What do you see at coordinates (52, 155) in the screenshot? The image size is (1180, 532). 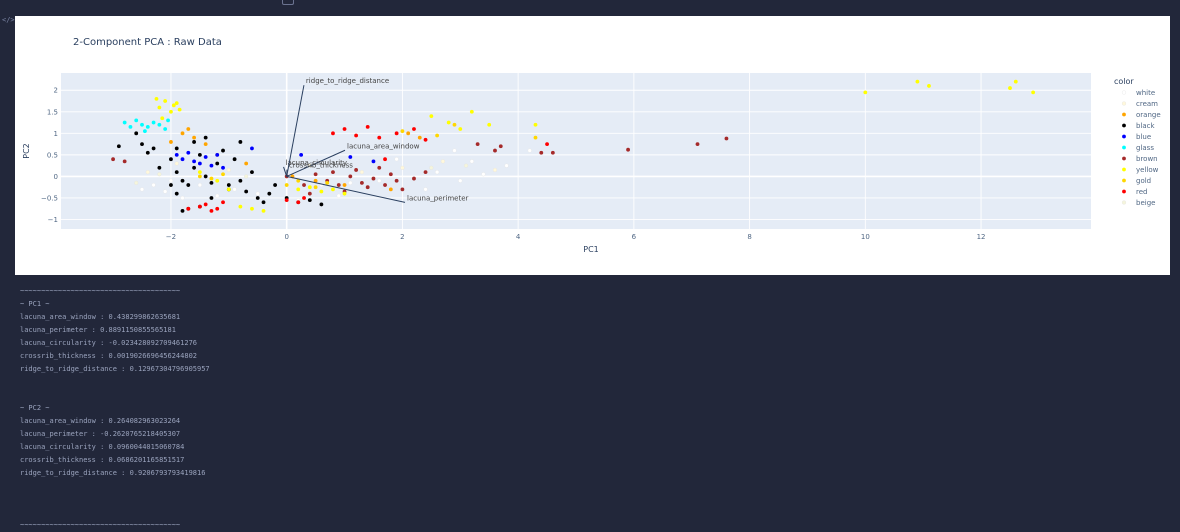 I see `y-tick-label: 0.5` at bounding box center [52, 155].